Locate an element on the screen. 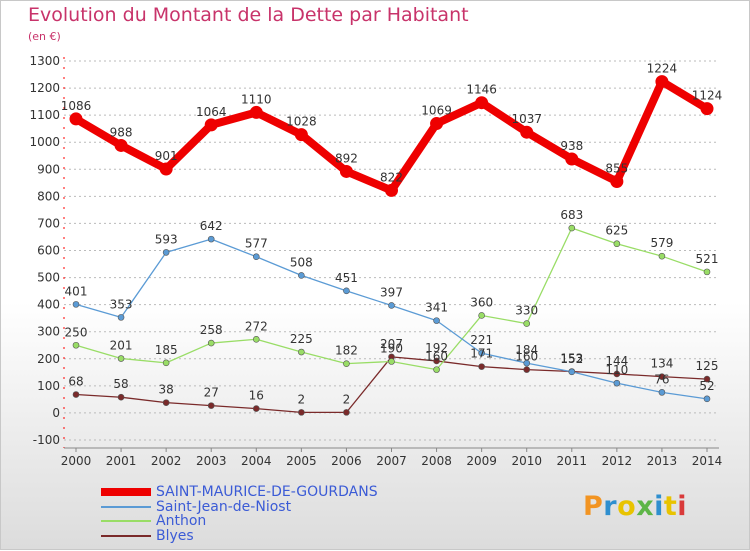 Image resolution: width=750 pixels, height=551 pixels. logo-letter: i is located at coordinates (659, 506).